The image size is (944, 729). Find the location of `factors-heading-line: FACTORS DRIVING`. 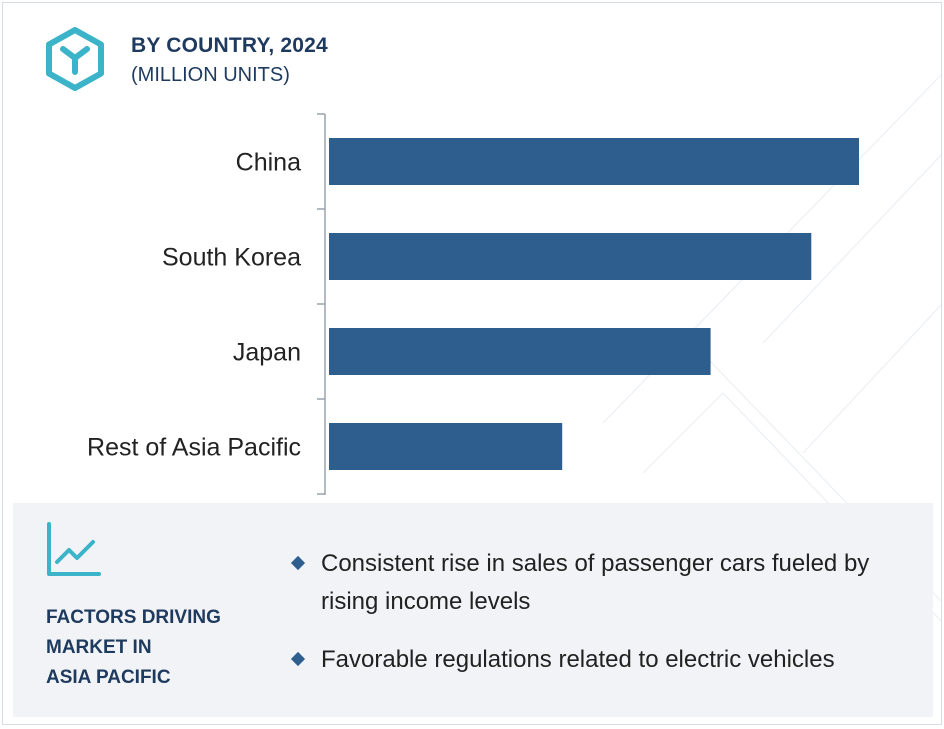

factors-heading-line: FACTORS DRIVING is located at coordinates (133, 617).